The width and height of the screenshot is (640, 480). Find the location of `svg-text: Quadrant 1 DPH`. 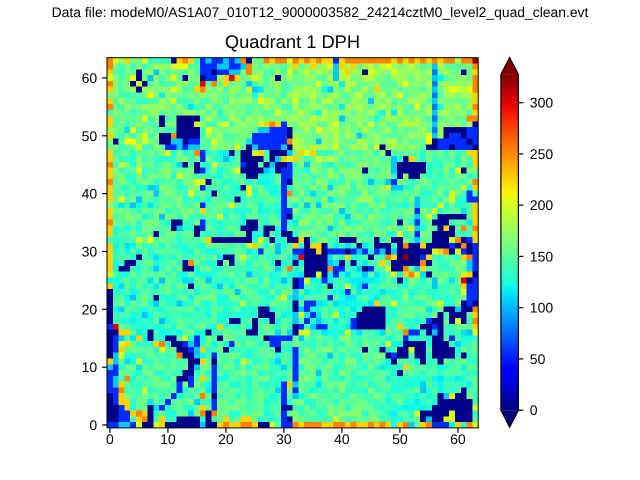

svg-text: Quadrant 1 DPH is located at coordinates (292, 41).